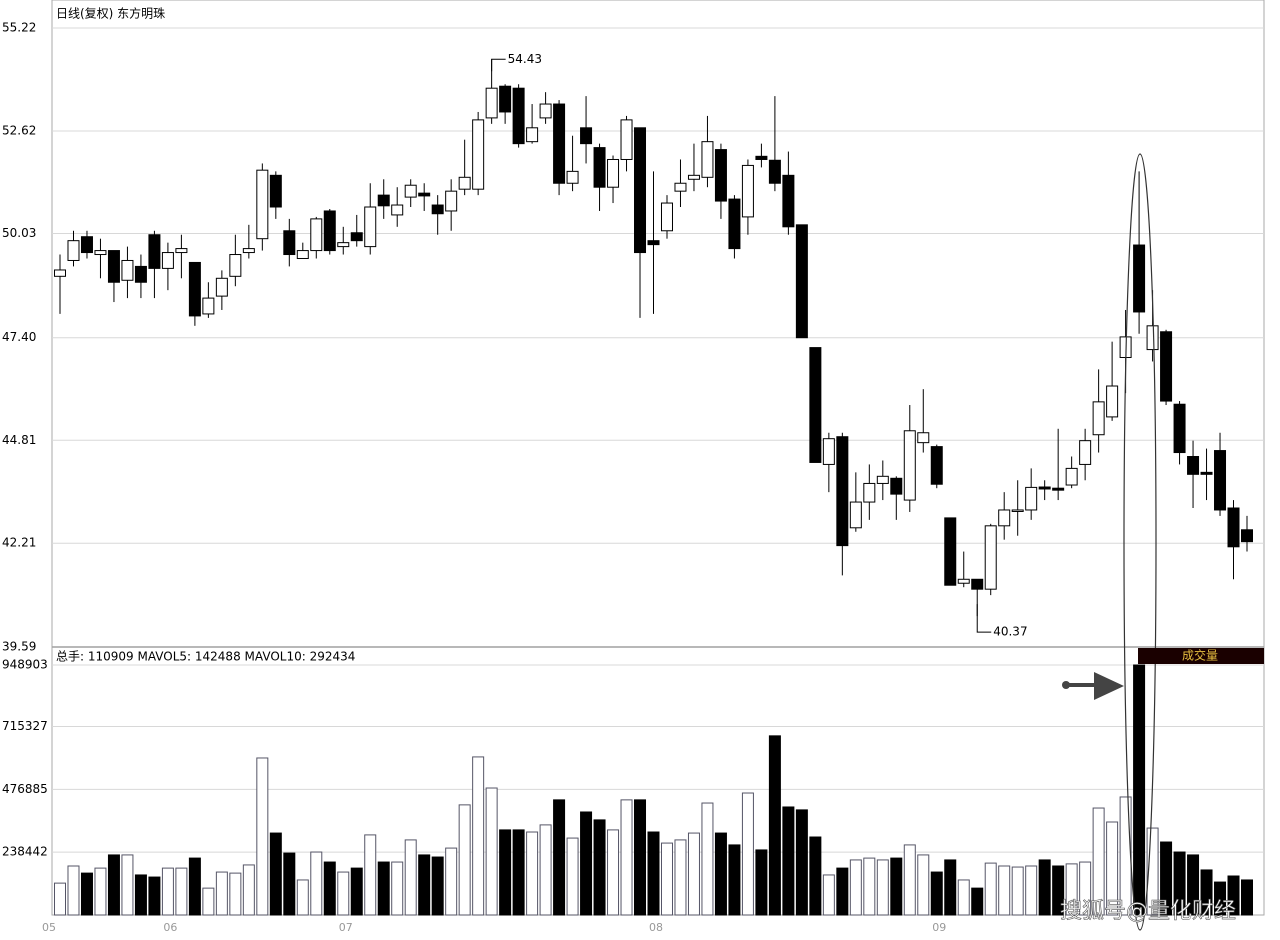 This screenshot has height=940, width=1280. I want to click on y-tick-label: 715327, so click(25, 726).